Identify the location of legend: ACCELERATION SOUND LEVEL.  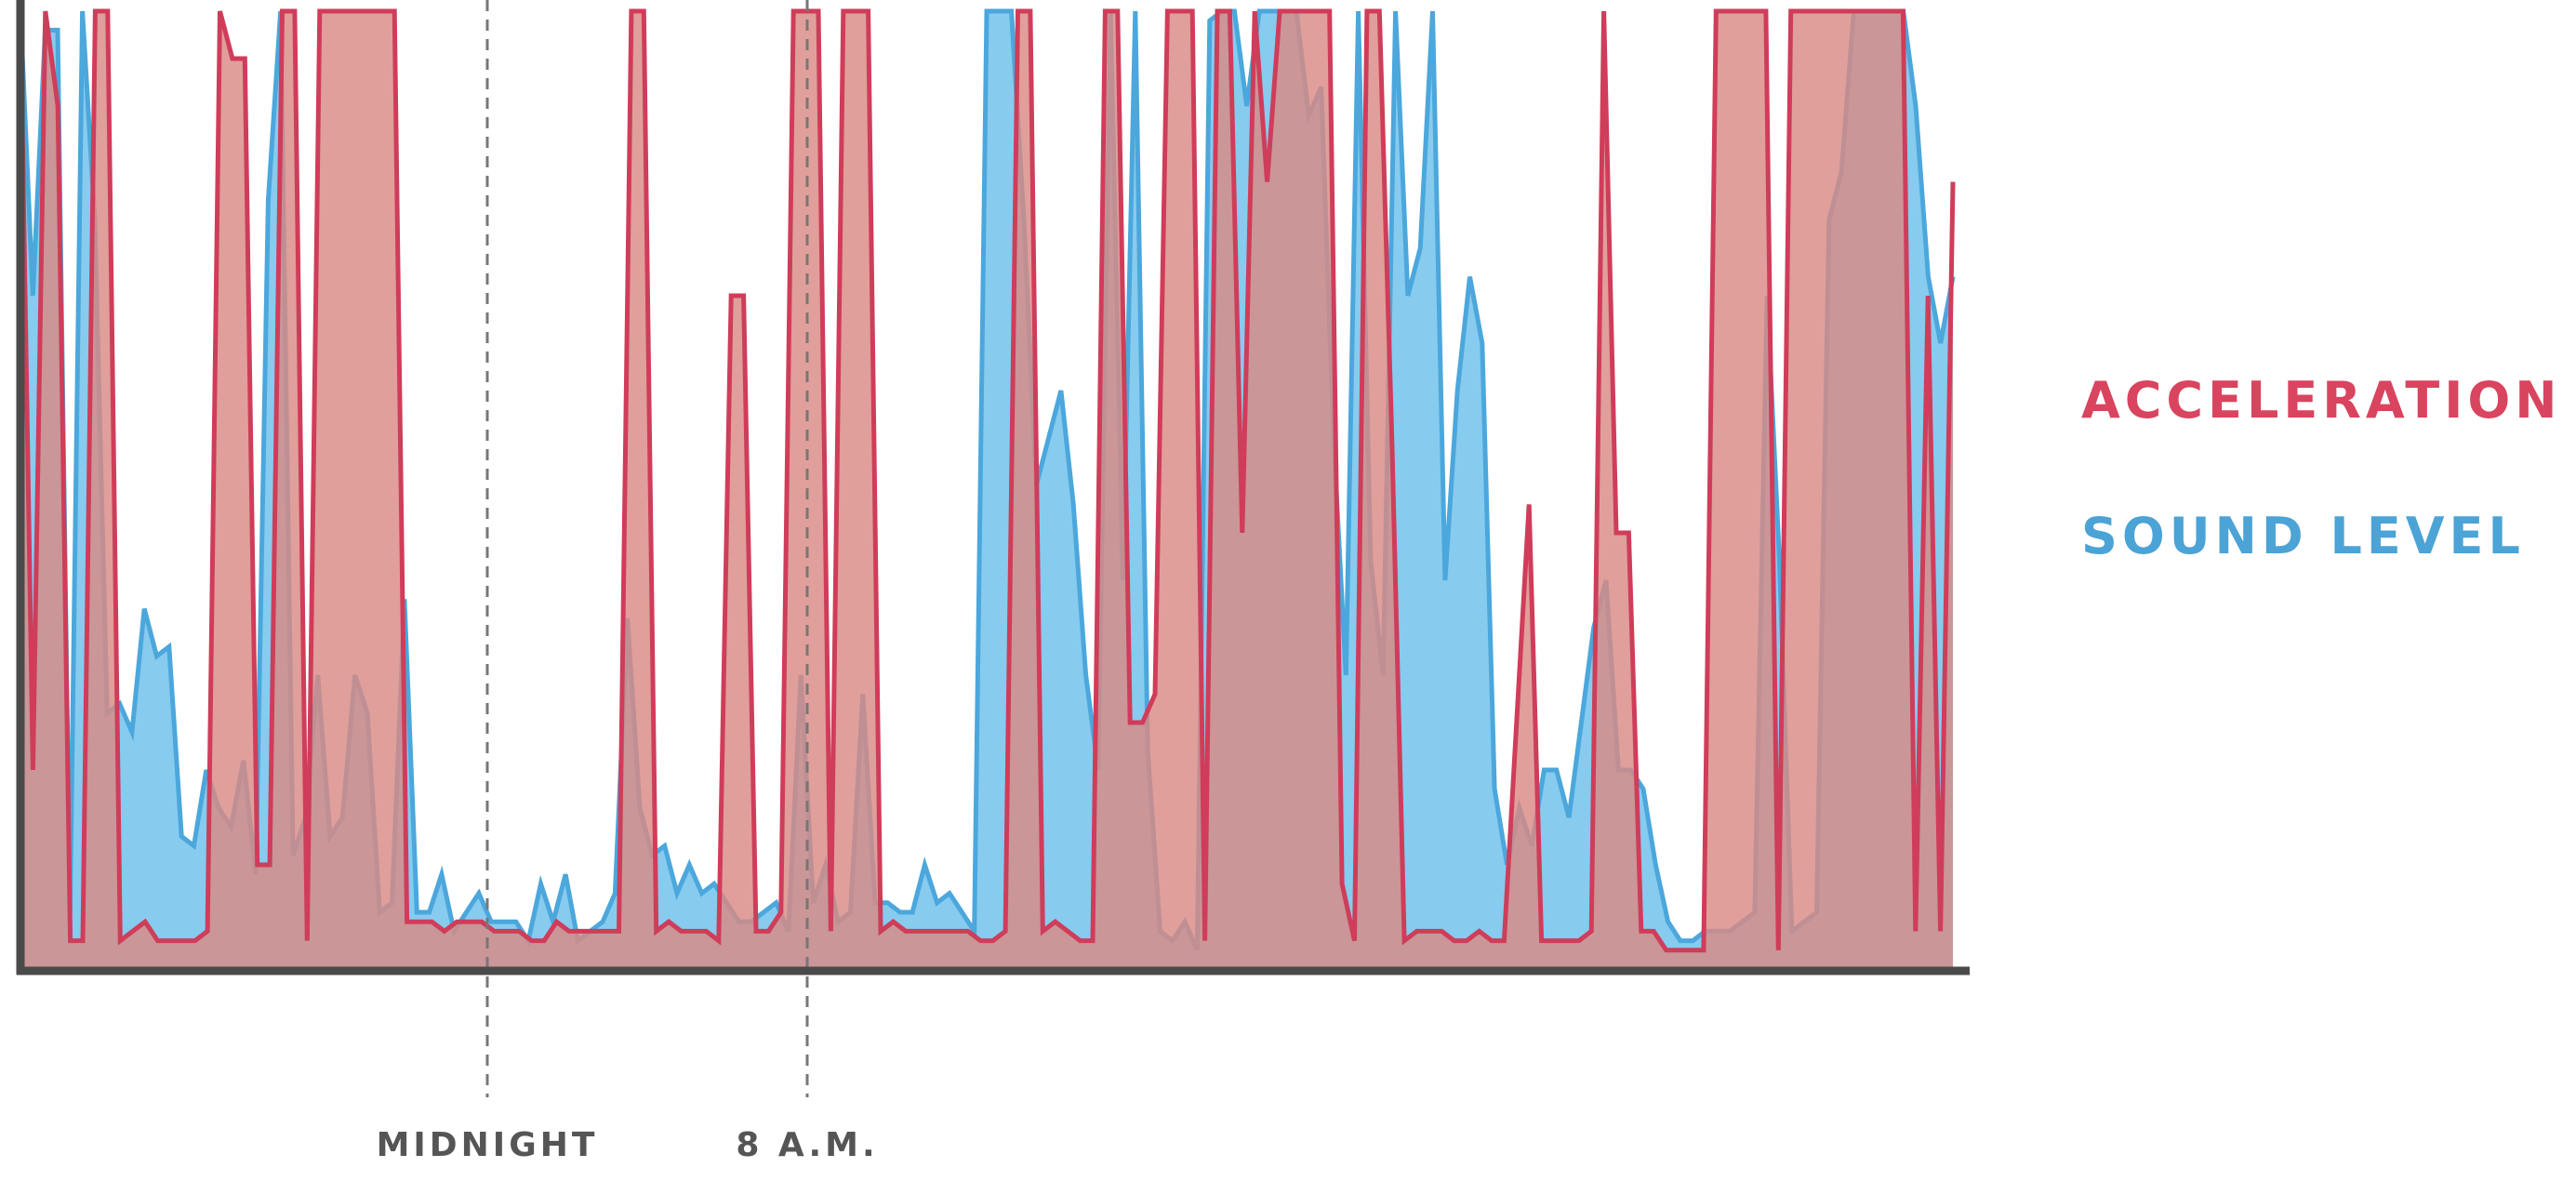
(2321, 469).